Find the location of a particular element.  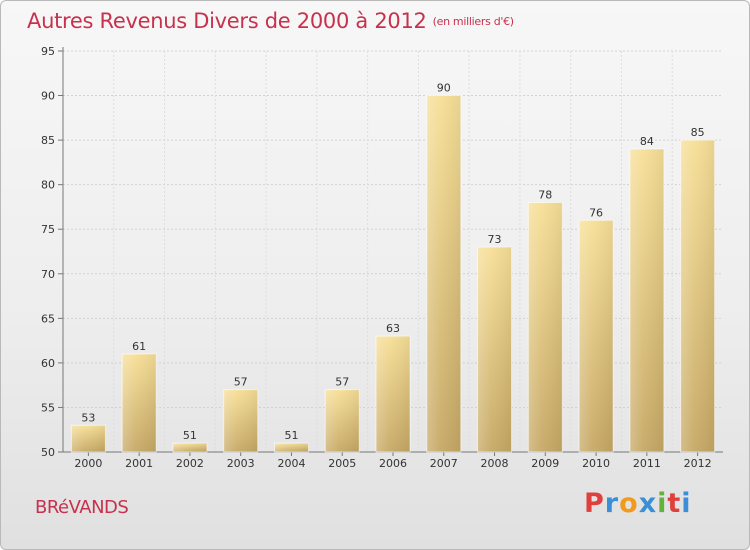

value-label-2009: 78 is located at coordinates (545, 194).